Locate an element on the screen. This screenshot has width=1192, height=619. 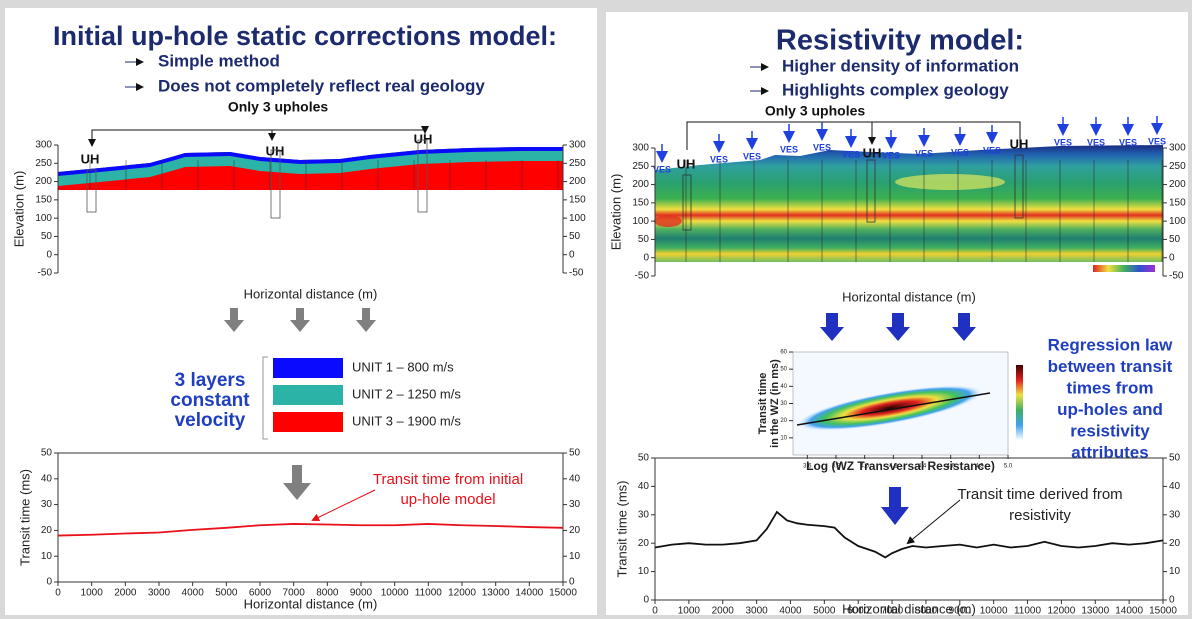
title: Resistivity model: is located at coordinates (900, 41).